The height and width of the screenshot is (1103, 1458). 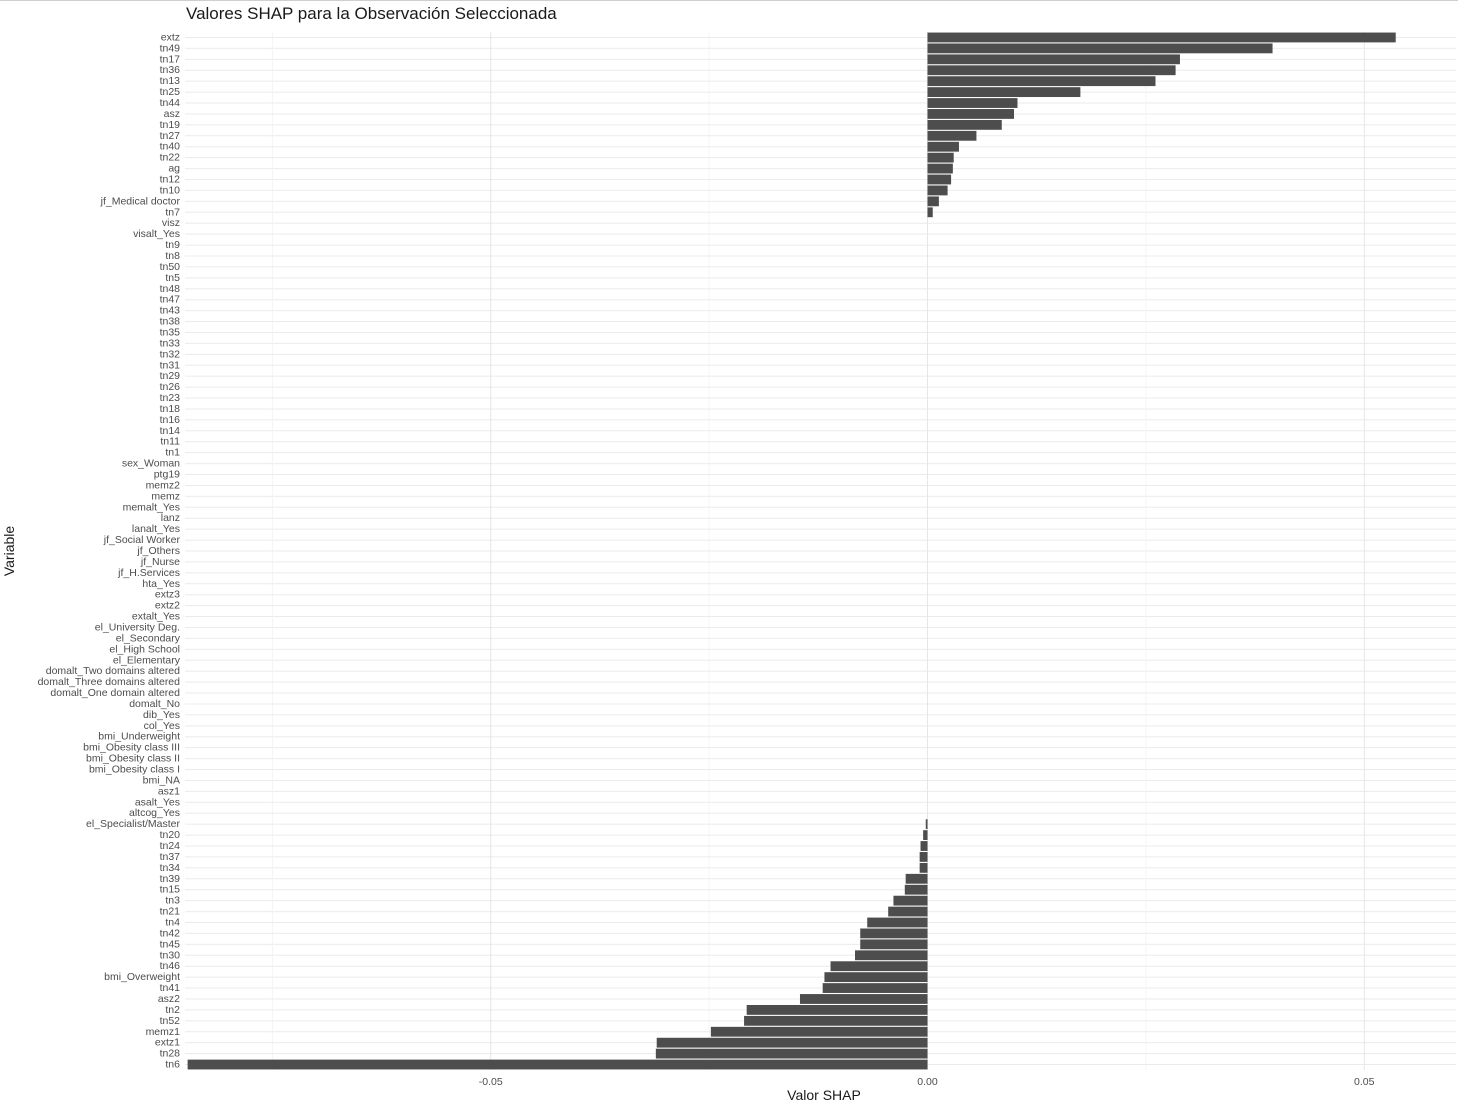 I want to click on y-tick-label: visalt_Yes, so click(x=156, y=234).